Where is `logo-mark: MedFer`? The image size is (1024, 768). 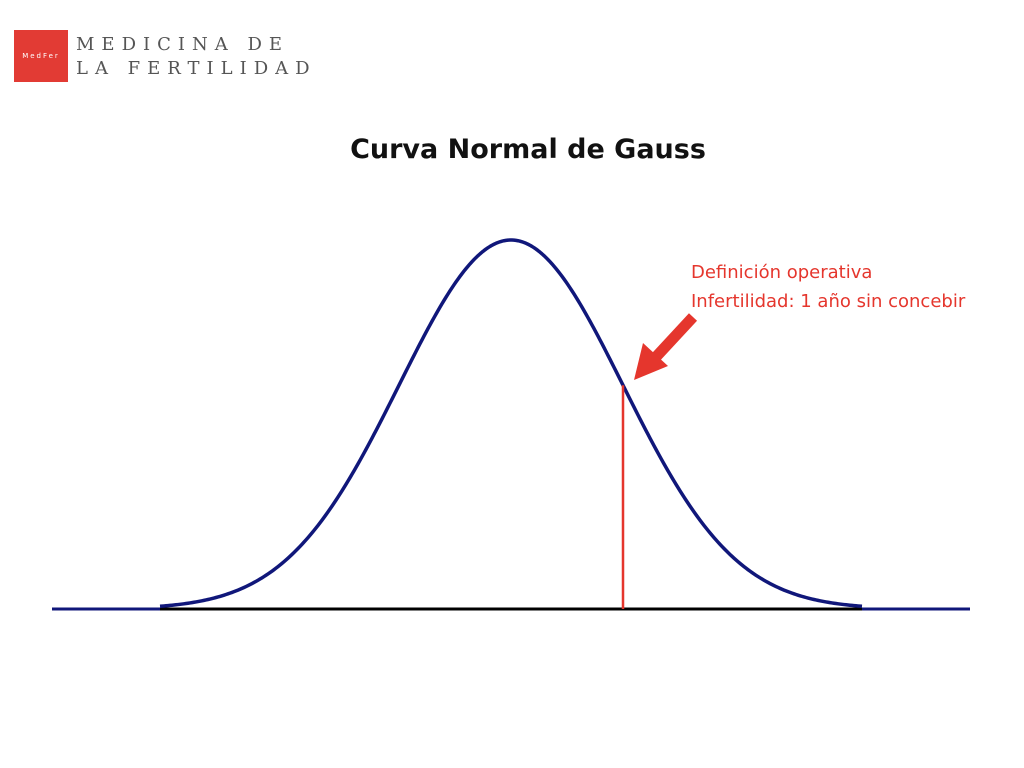 logo-mark: MedFer is located at coordinates (41, 56).